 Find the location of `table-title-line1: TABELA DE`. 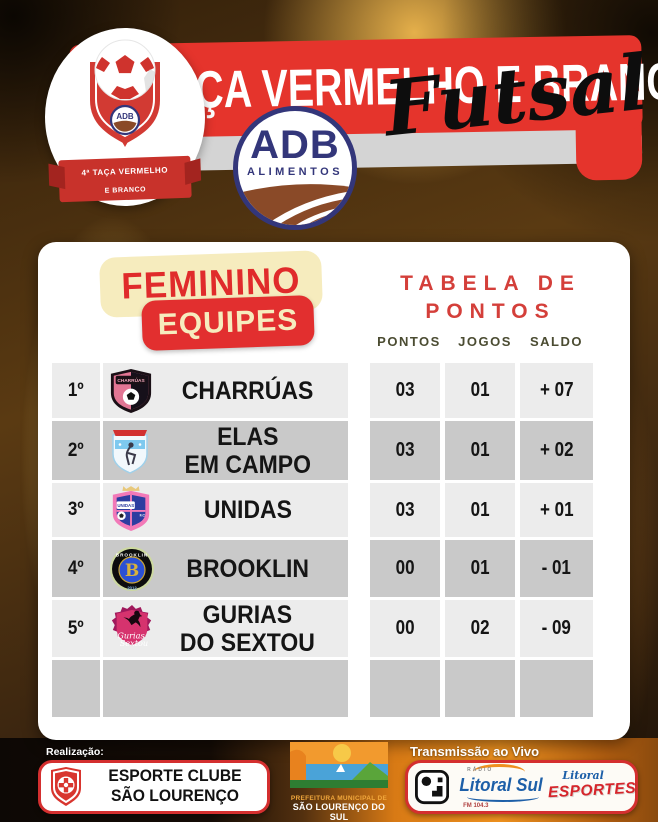

table-title-line1: TABELA DE is located at coordinates (490, 283).